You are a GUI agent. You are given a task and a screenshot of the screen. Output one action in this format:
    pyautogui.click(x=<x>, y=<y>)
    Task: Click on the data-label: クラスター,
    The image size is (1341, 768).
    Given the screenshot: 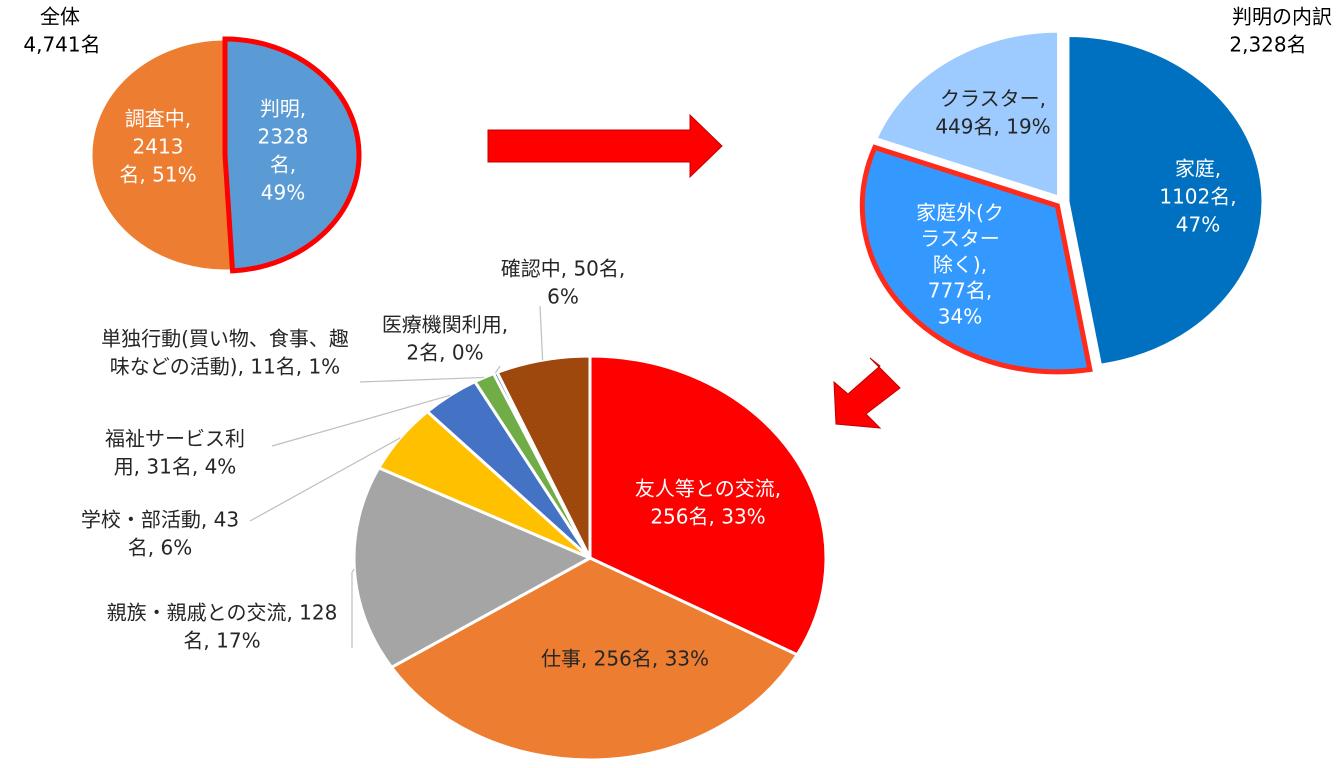 What is the action you would take?
    pyautogui.click(x=993, y=99)
    